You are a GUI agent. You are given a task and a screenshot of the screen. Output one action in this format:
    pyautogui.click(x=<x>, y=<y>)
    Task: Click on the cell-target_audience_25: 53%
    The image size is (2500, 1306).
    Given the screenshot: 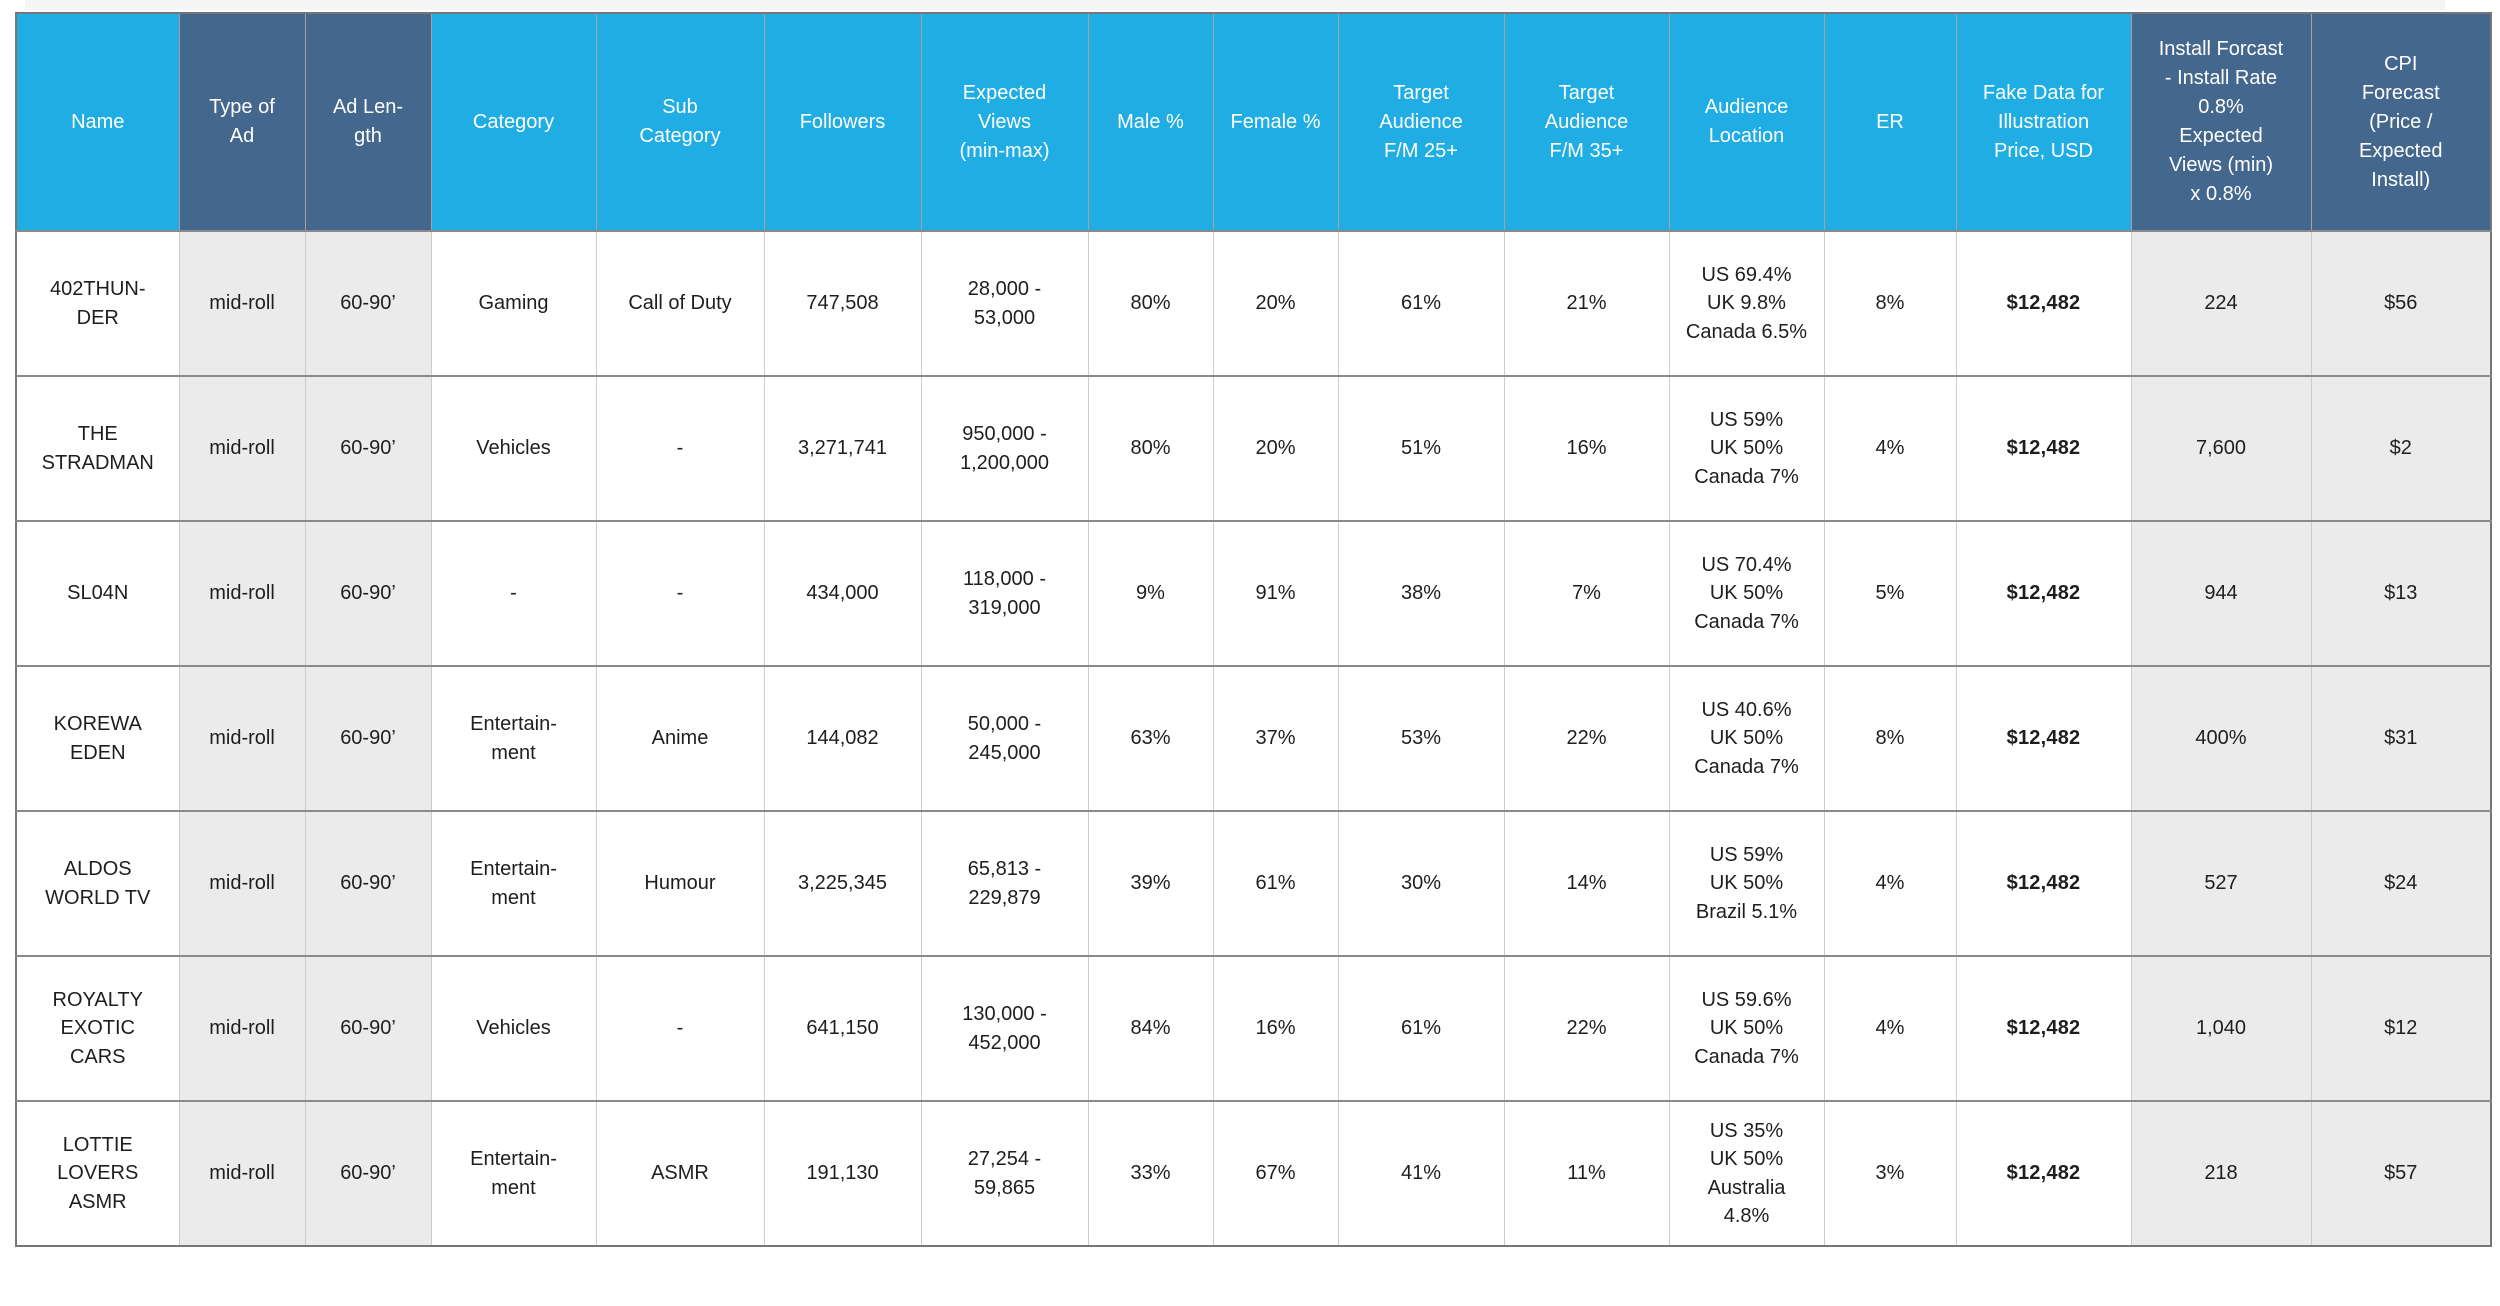 What is the action you would take?
    pyautogui.click(x=1420, y=738)
    